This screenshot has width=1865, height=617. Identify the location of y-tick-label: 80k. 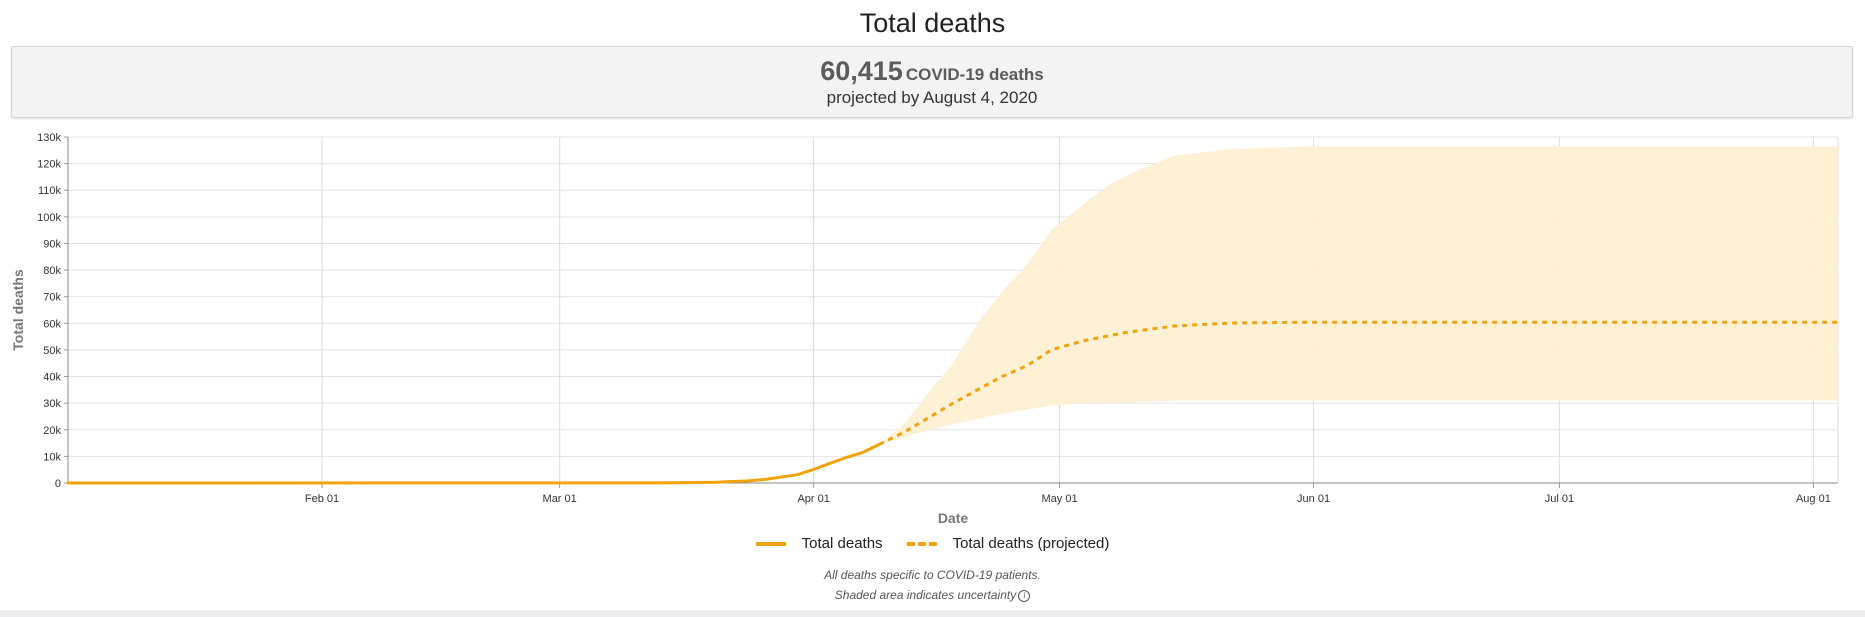
(52, 271).